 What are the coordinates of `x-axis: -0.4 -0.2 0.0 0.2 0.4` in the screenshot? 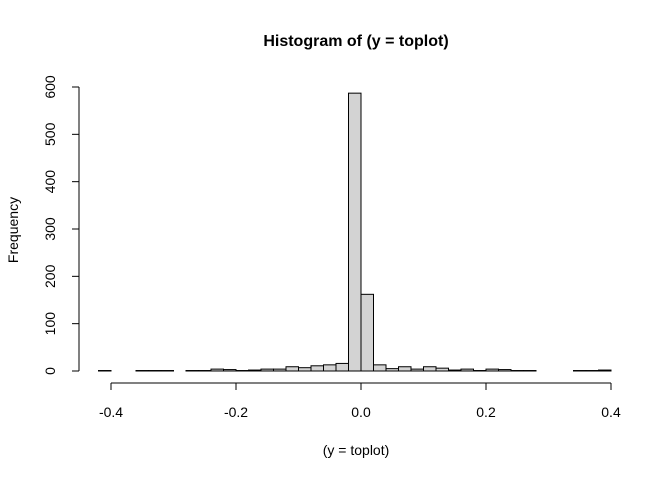 It's located at (360, 401).